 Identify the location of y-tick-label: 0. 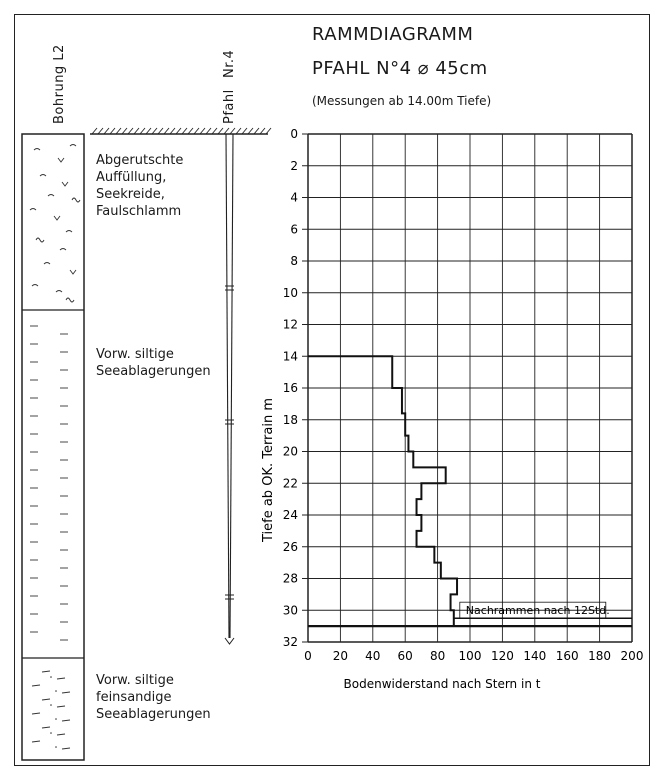
(294, 134).